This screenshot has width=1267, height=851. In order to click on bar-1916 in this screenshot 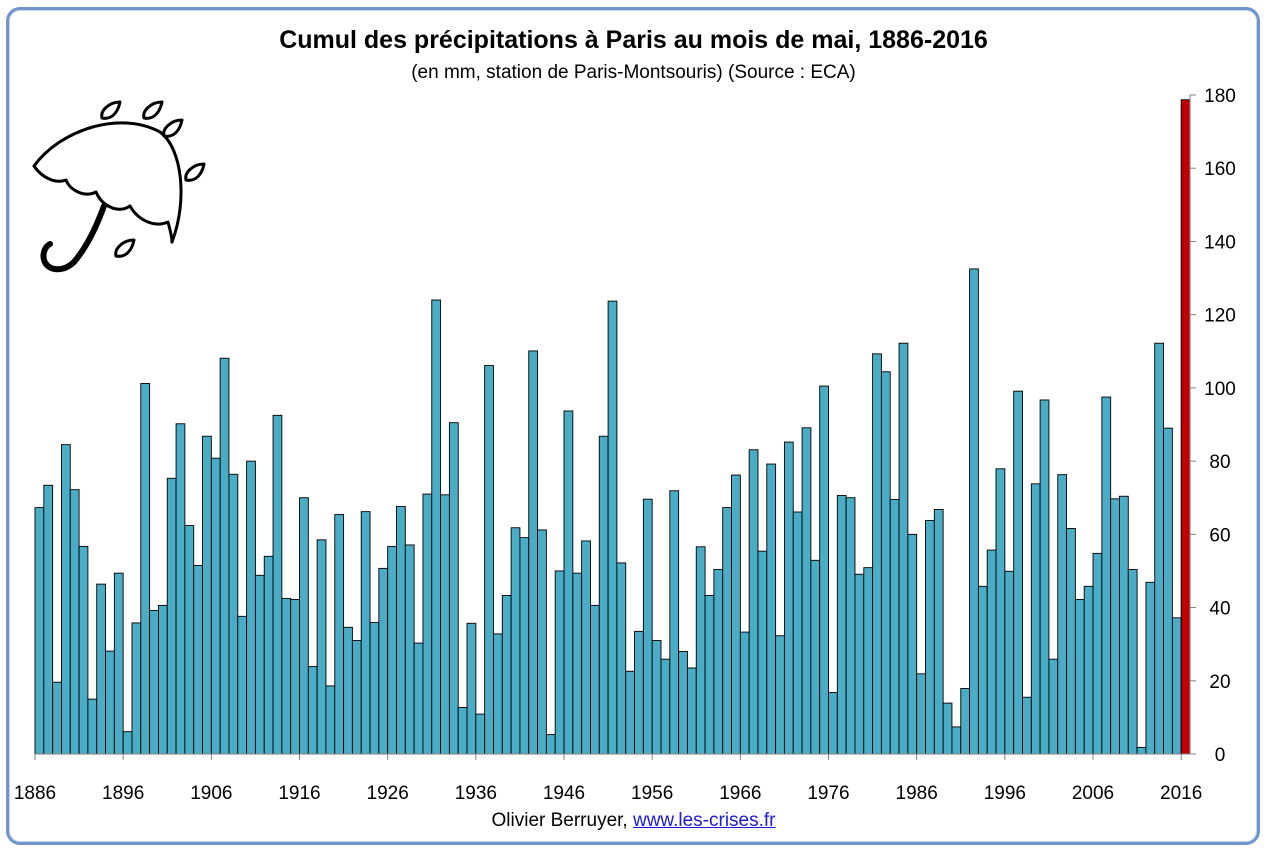, I will do `click(304, 626)`.